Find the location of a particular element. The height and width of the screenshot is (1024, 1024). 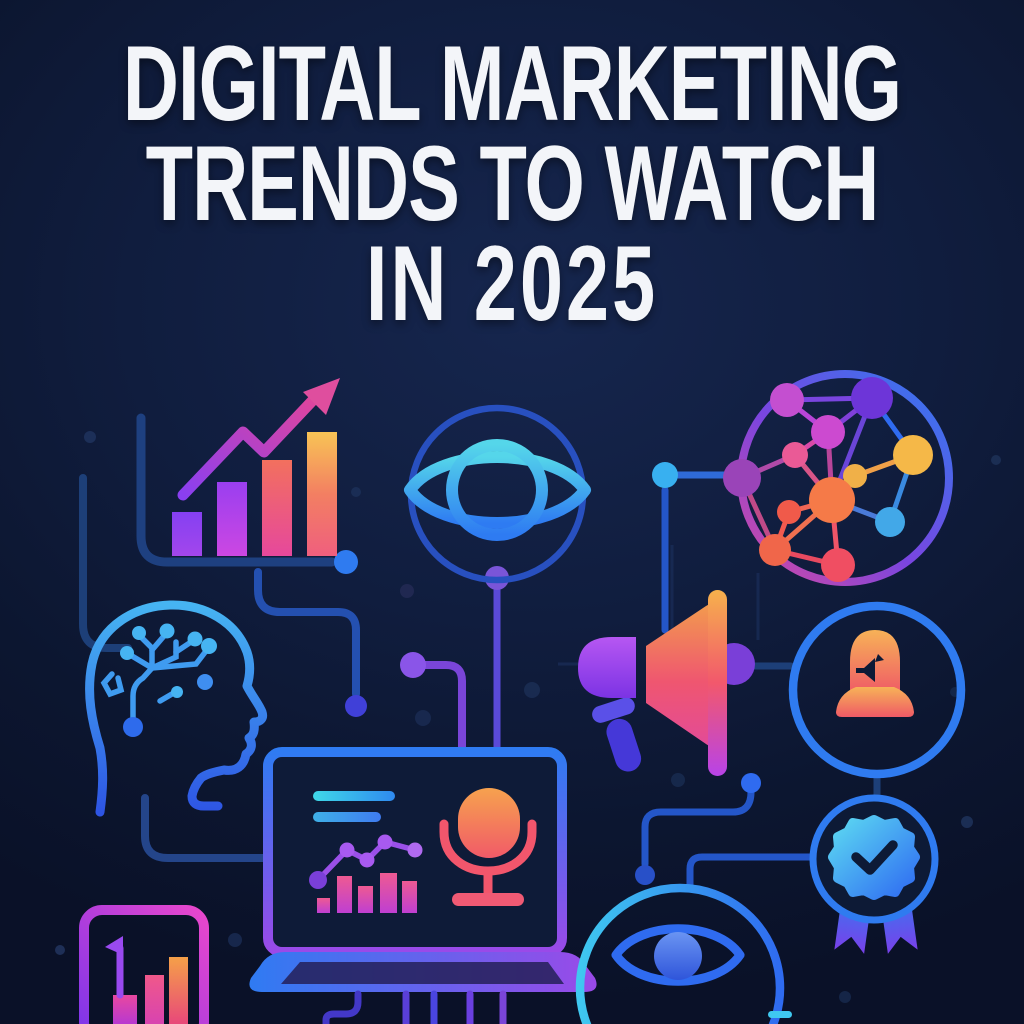

award-seal is located at coordinates (874, 857).